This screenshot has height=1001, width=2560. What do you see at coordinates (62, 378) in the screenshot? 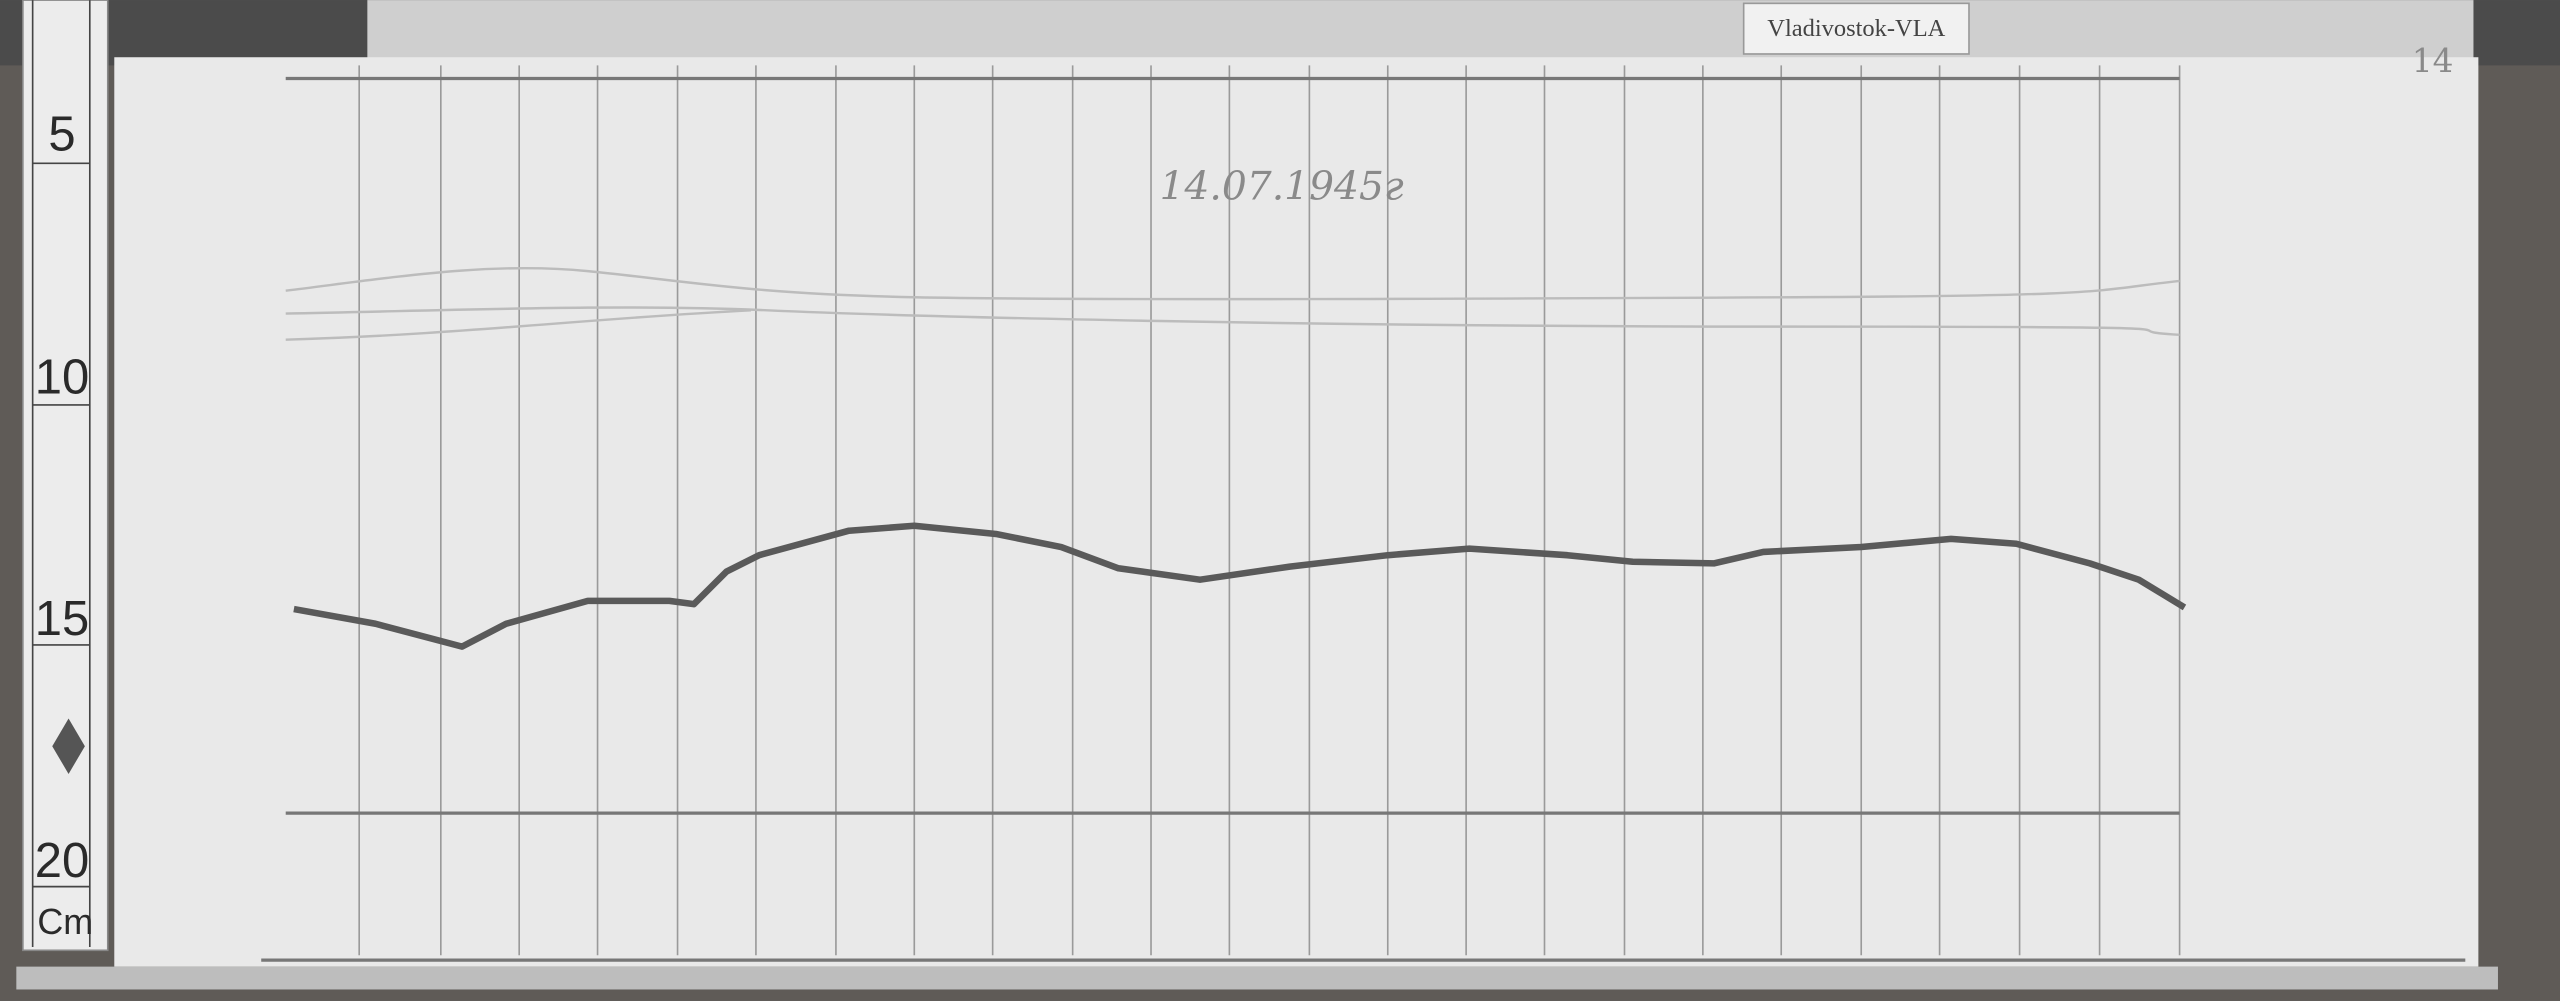
I see `ruler-label: 10` at bounding box center [62, 378].